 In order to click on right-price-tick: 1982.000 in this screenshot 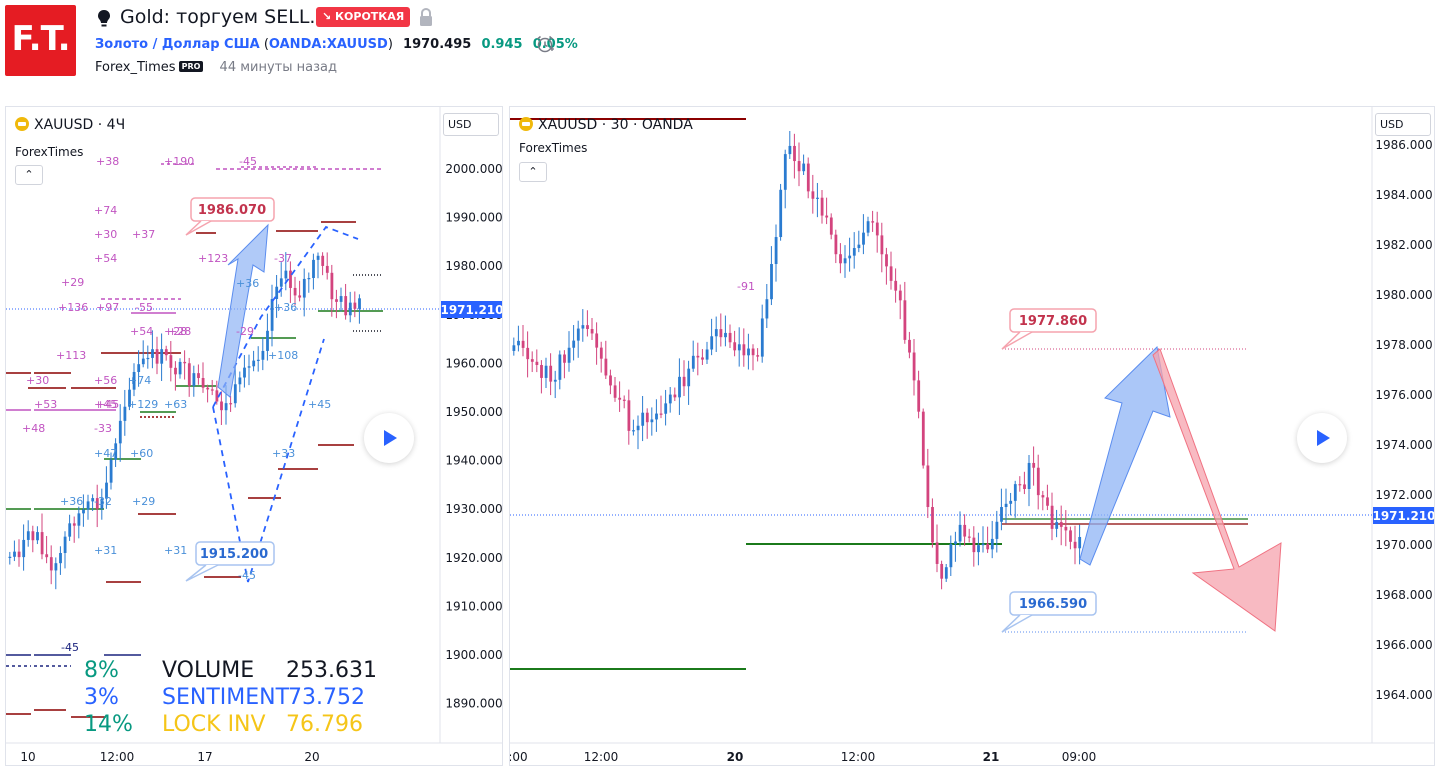, I will do `click(1403, 245)`.